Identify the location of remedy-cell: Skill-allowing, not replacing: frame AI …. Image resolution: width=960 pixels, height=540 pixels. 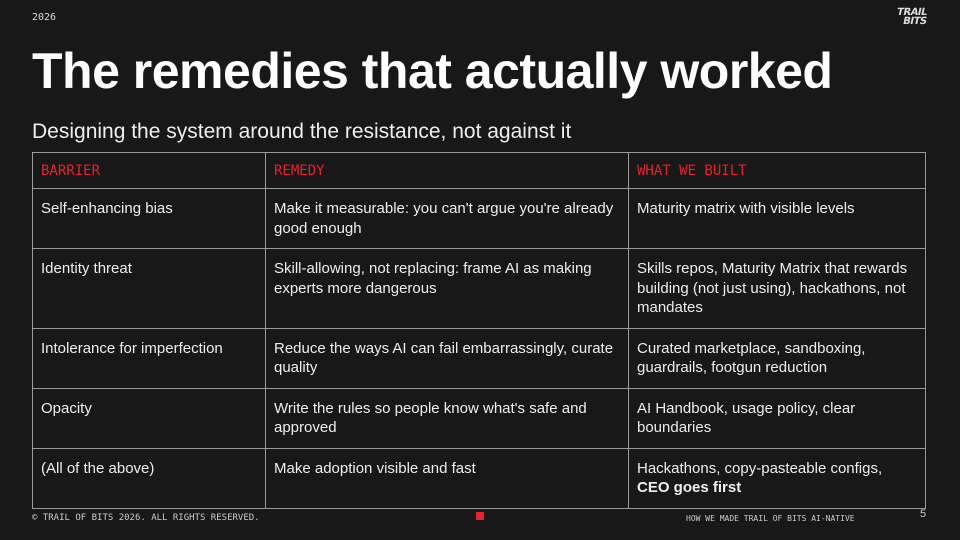
(447, 288).